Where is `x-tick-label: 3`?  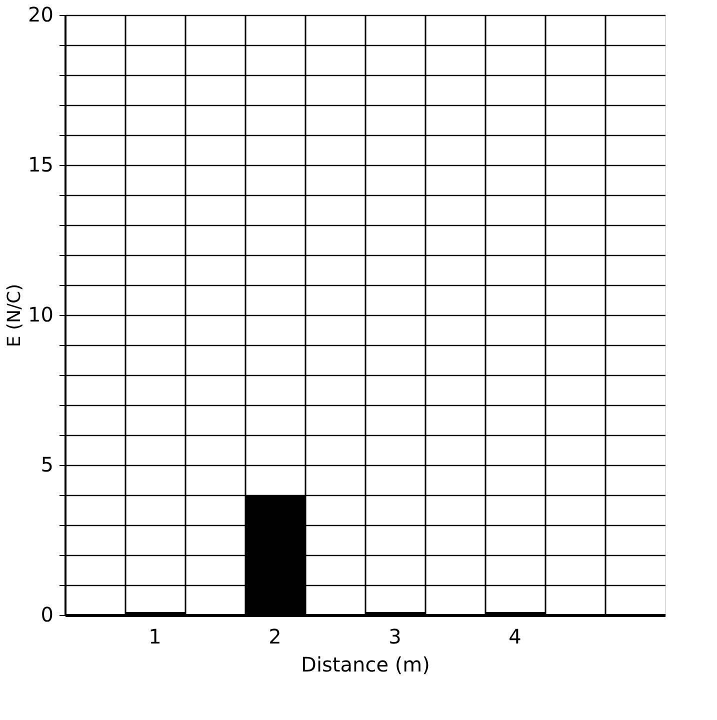
x-tick-label: 3 is located at coordinates (395, 636).